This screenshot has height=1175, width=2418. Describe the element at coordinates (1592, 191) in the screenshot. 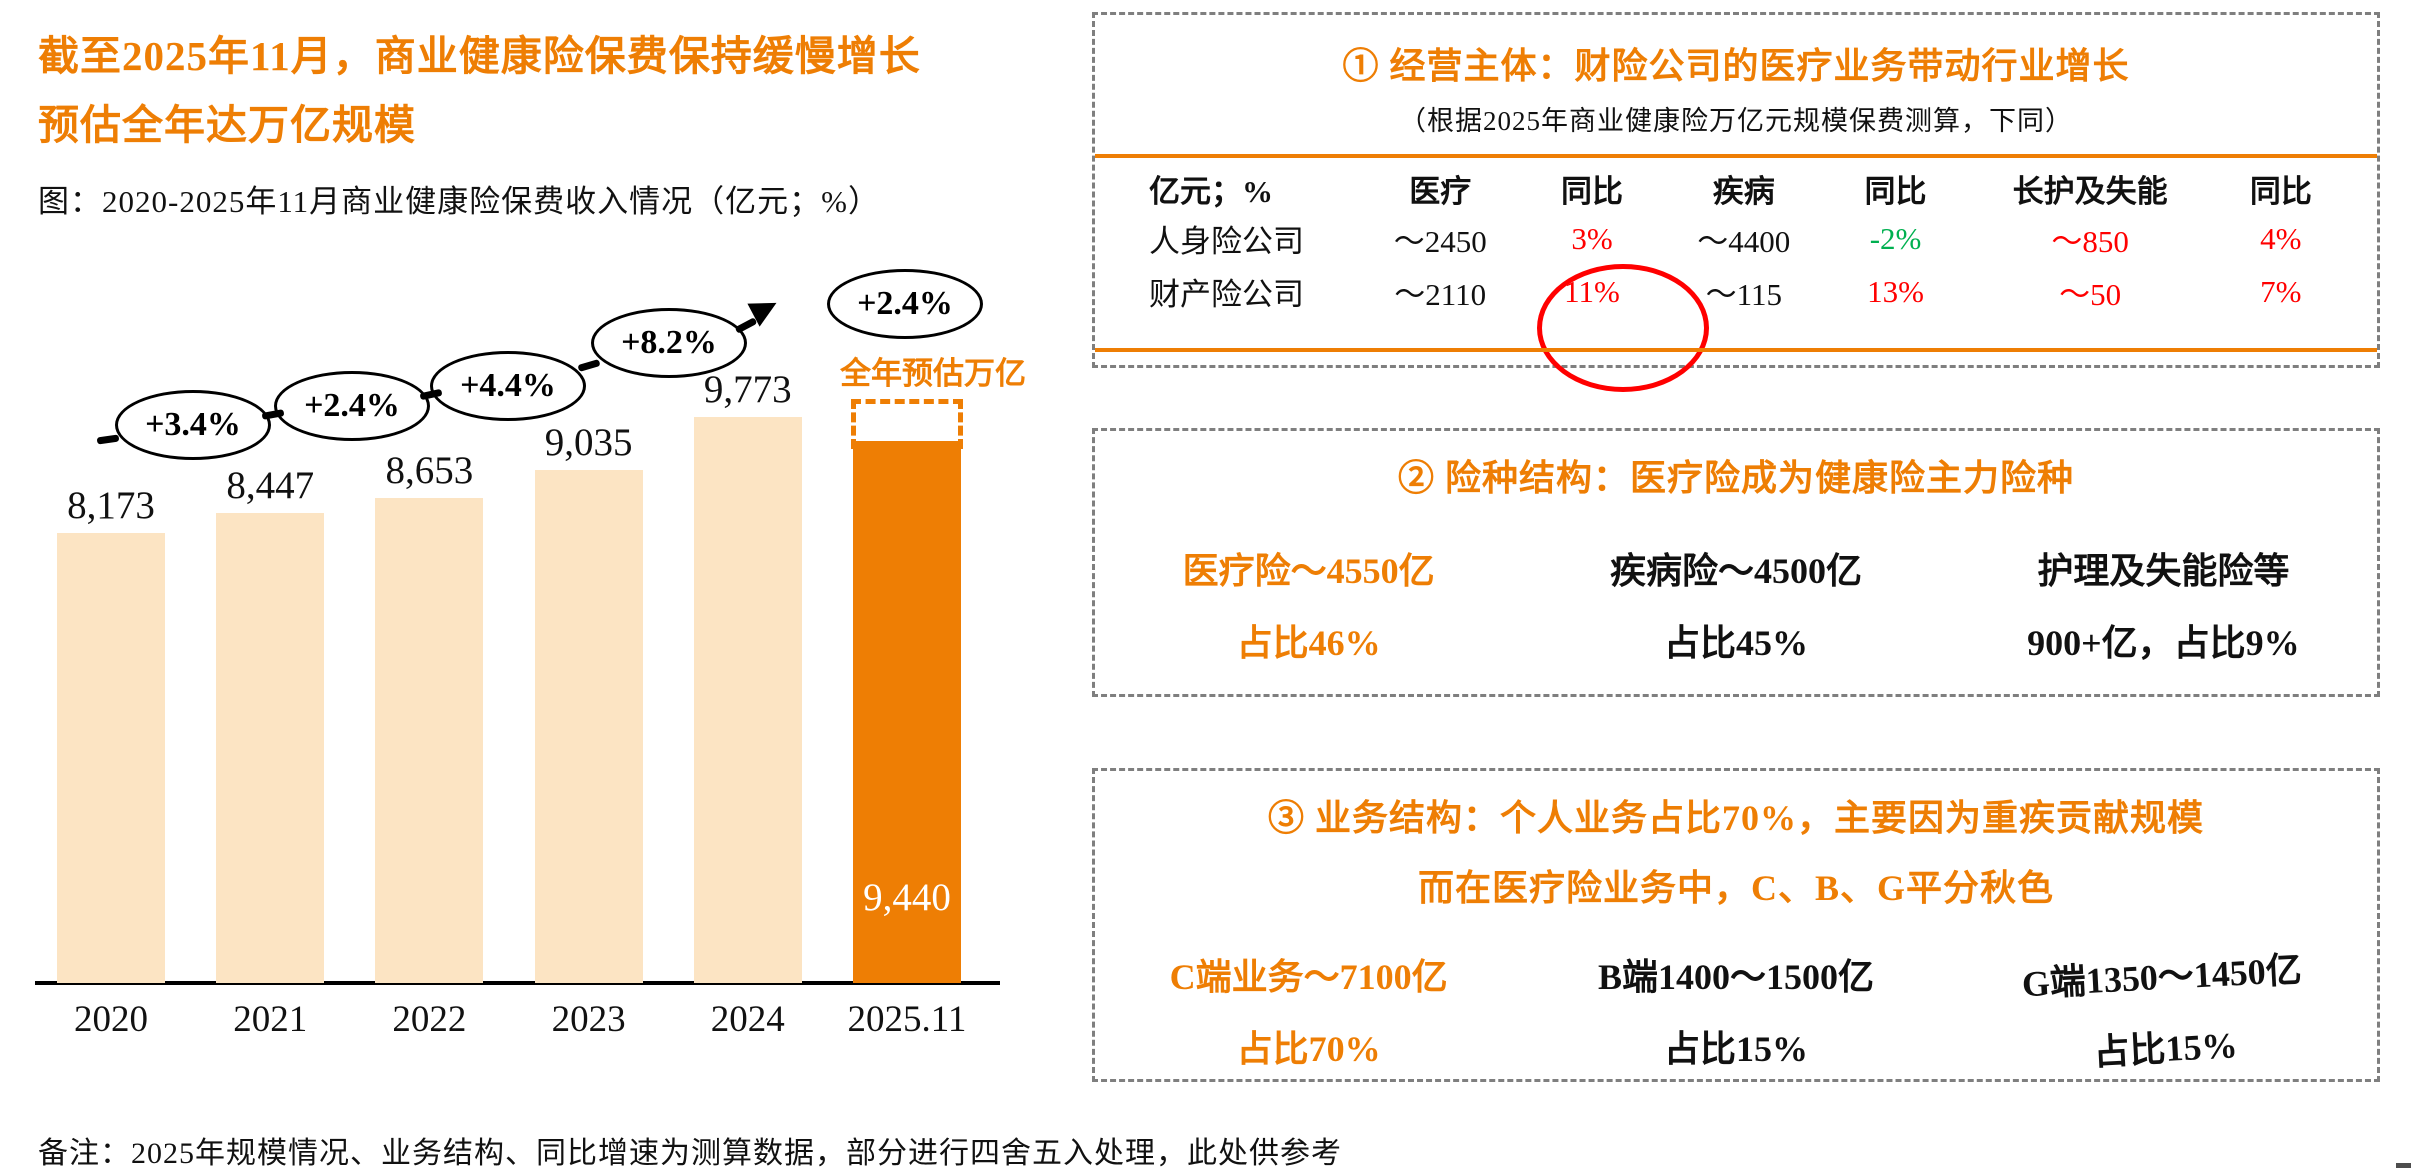

I see `table-header-yoy1: 同比` at that location.